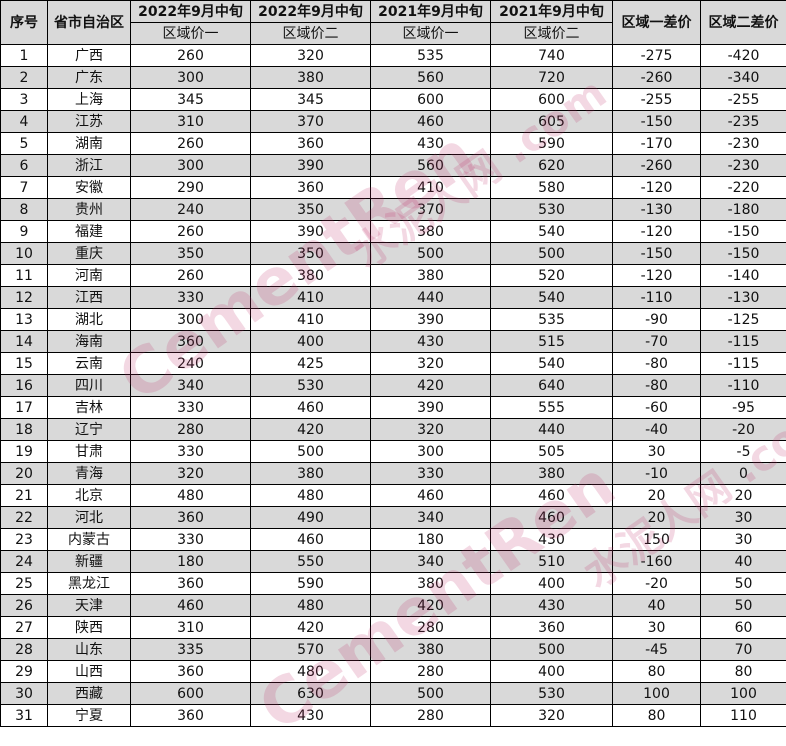 The image size is (786, 746). Describe the element at coordinates (552, 716) in the screenshot. I see `cell-price2-2021: 320` at that location.